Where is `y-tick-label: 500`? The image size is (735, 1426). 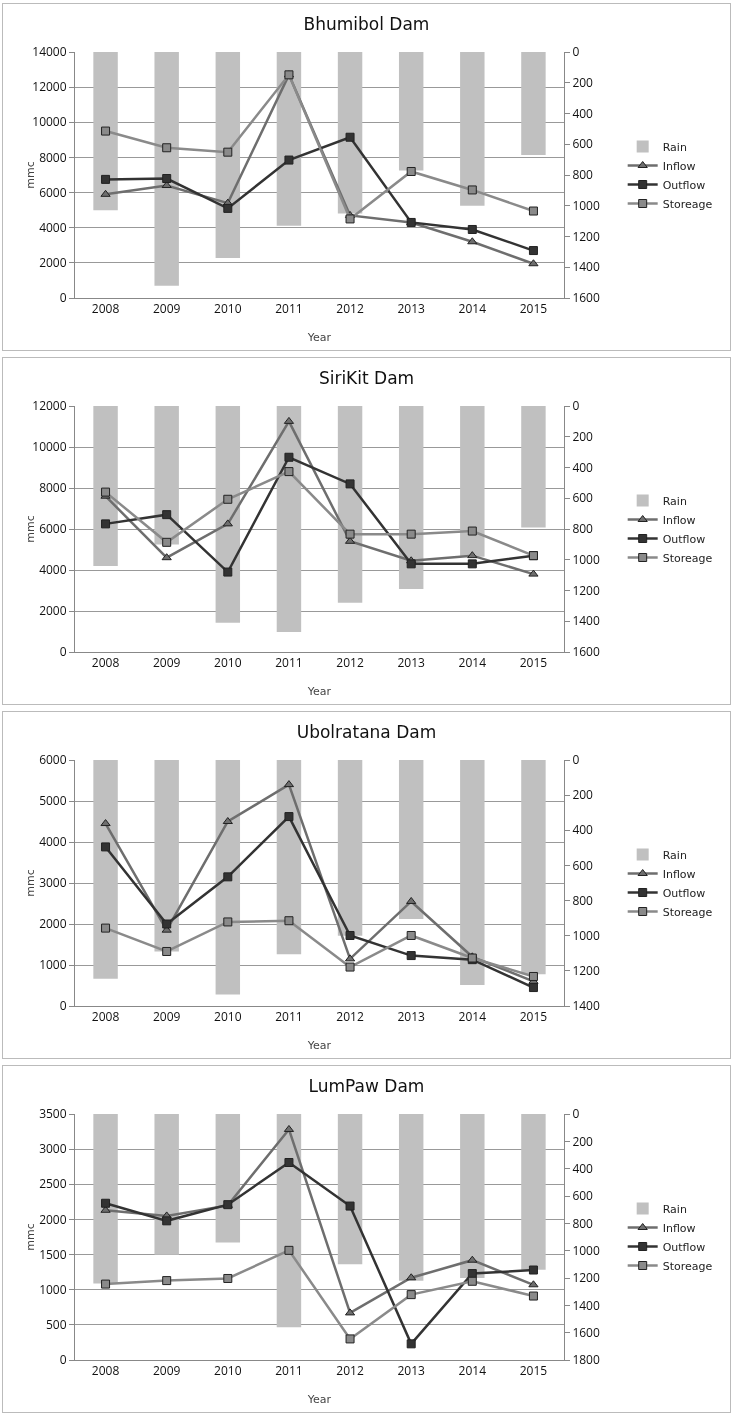 y-tick-label: 500 is located at coordinates (56, 1325).